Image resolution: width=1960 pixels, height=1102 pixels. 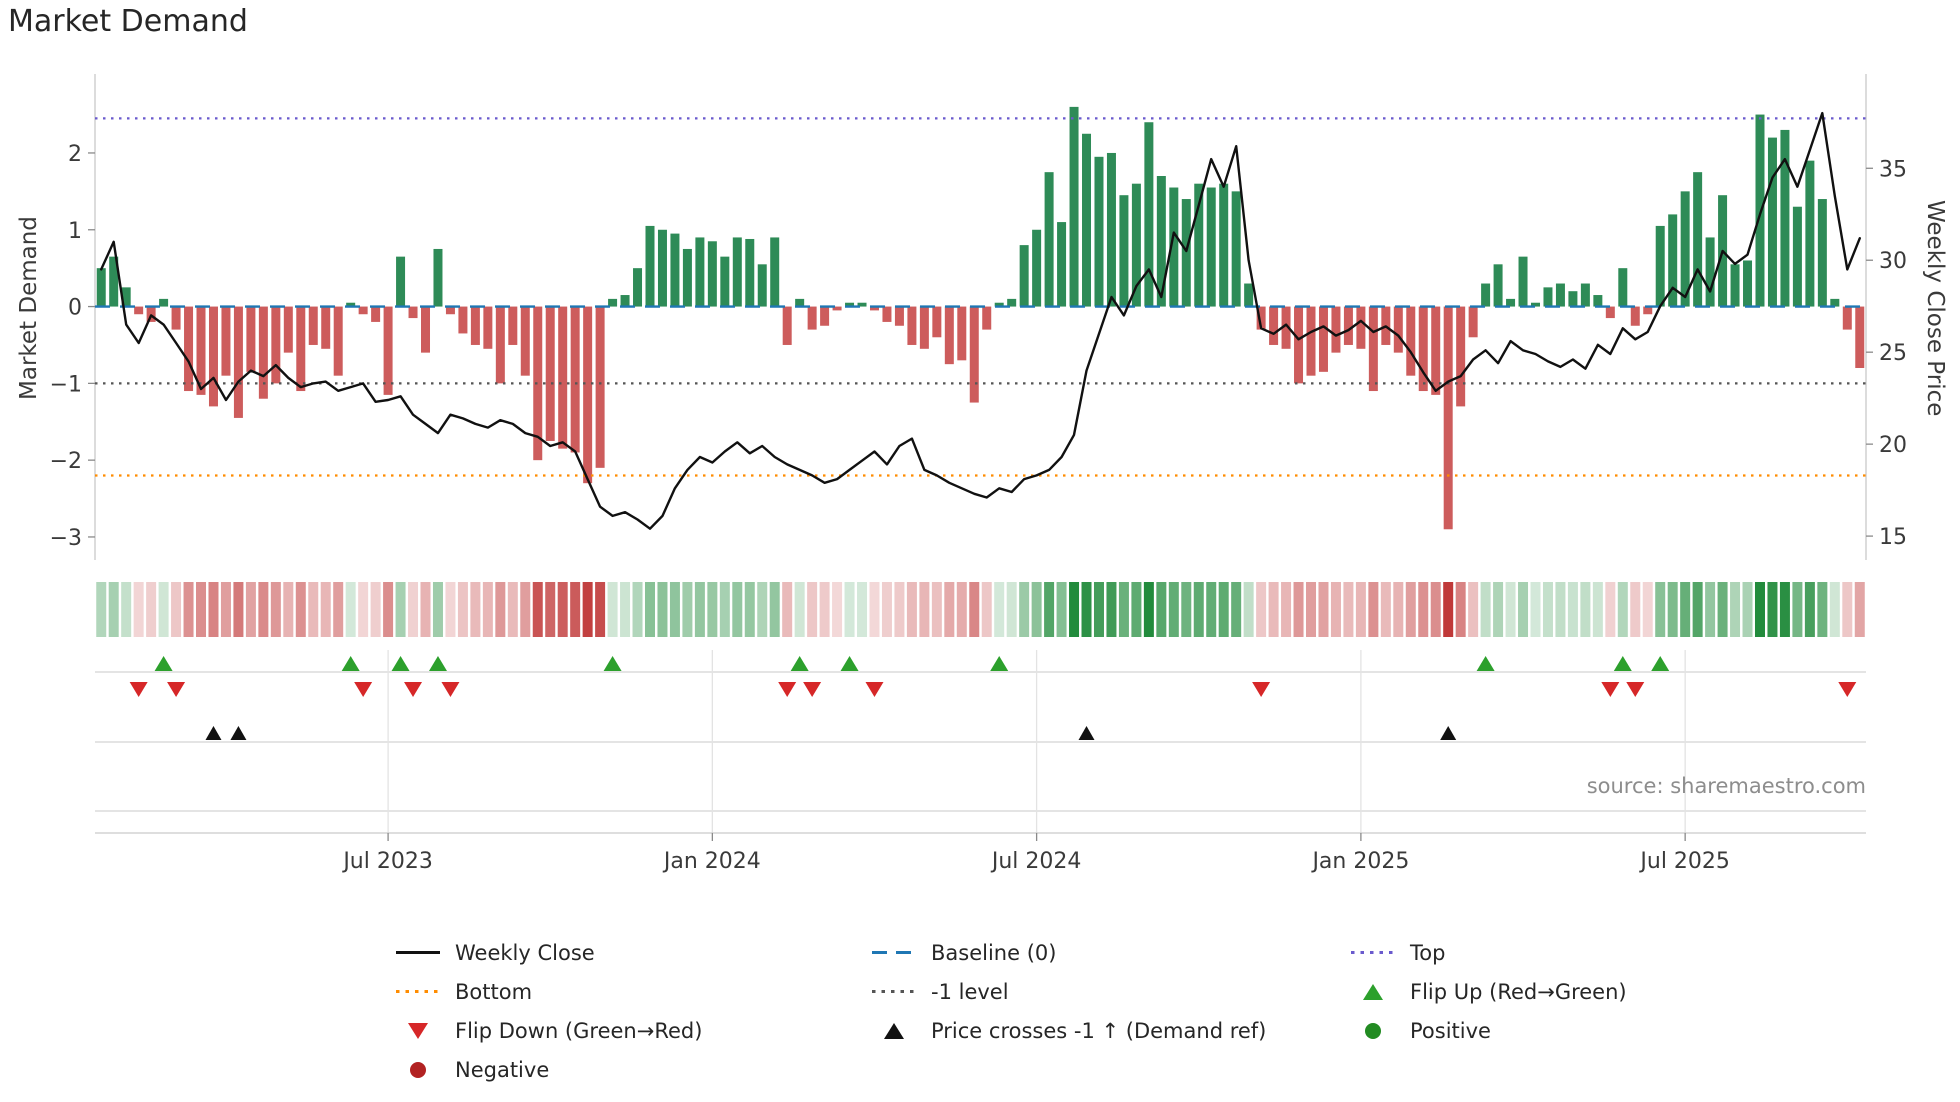 What do you see at coordinates (75, 308) in the screenshot?
I see `left-tick-label: 0` at bounding box center [75, 308].